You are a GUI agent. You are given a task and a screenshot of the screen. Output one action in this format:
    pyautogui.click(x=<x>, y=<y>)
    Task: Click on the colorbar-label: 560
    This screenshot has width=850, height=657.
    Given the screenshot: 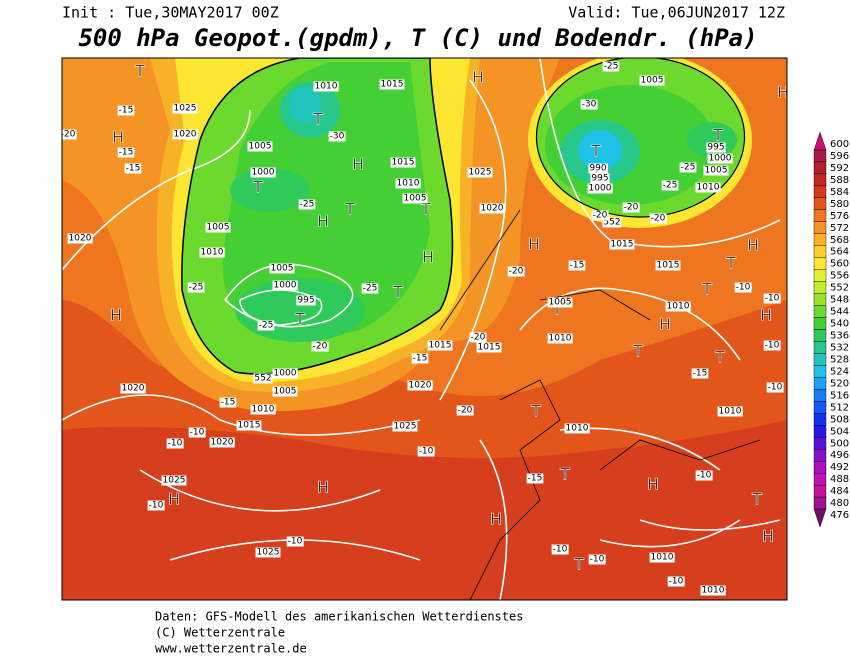 What is the action you would take?
    pyautogui.click(x=839, y=264)
    